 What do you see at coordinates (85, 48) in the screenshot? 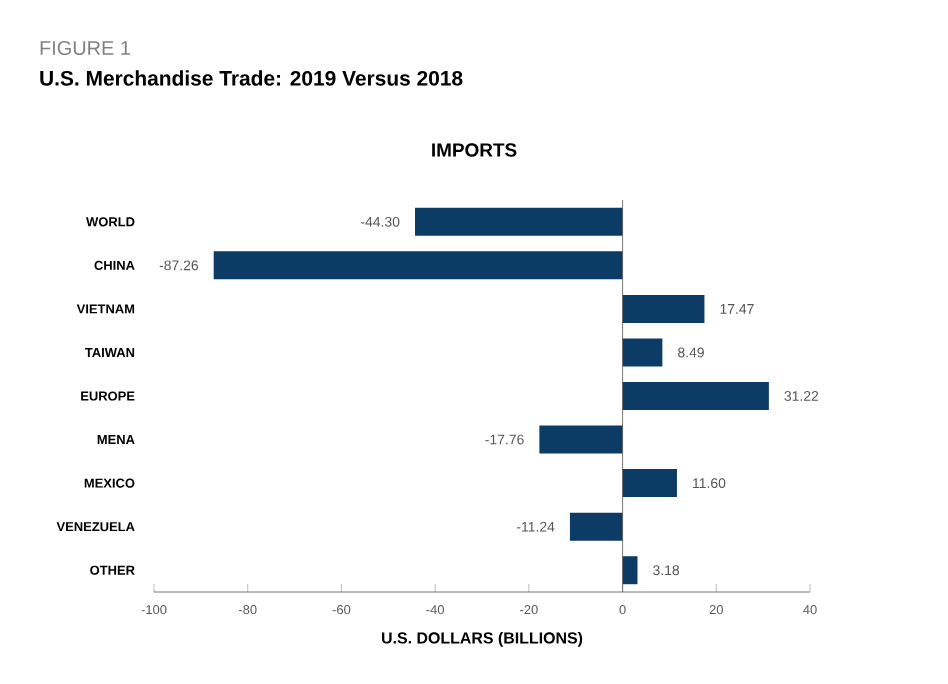
I see `caption: FIGURE 1` at bounding box center [85, 48].